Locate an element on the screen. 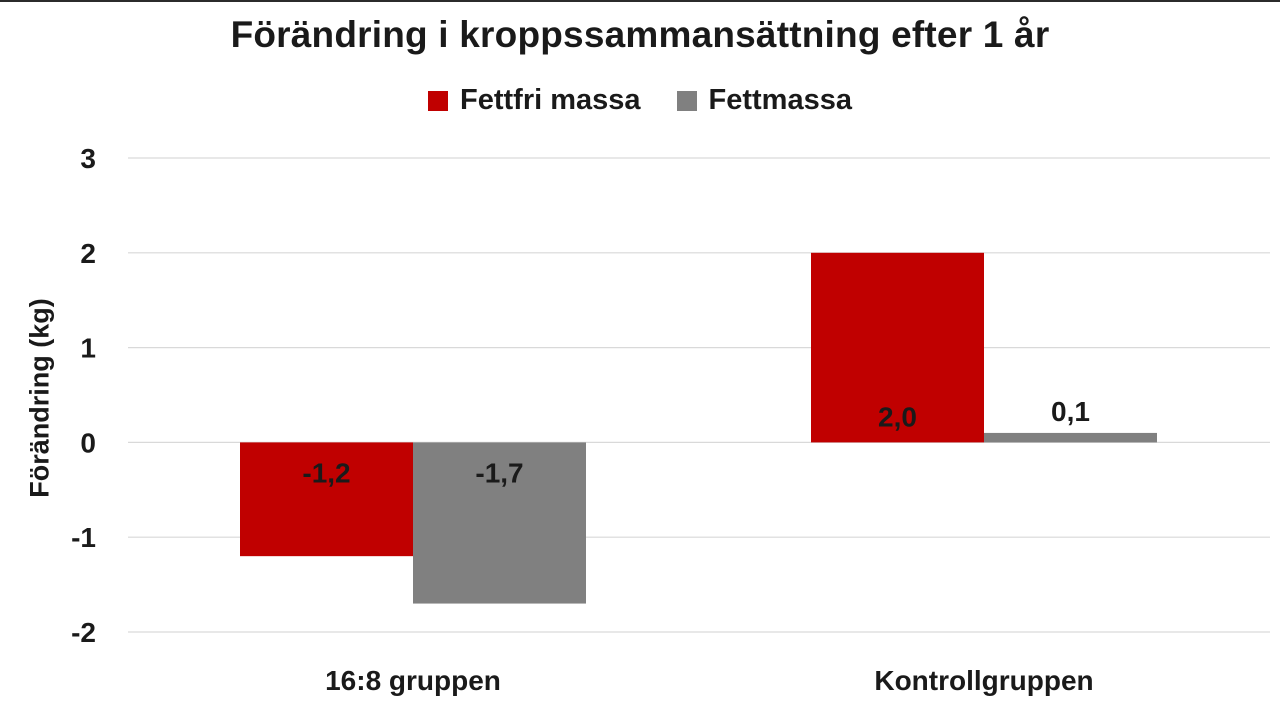 This screenshot has width=1280, height=708. top-border is located at coordinates (640, 1).